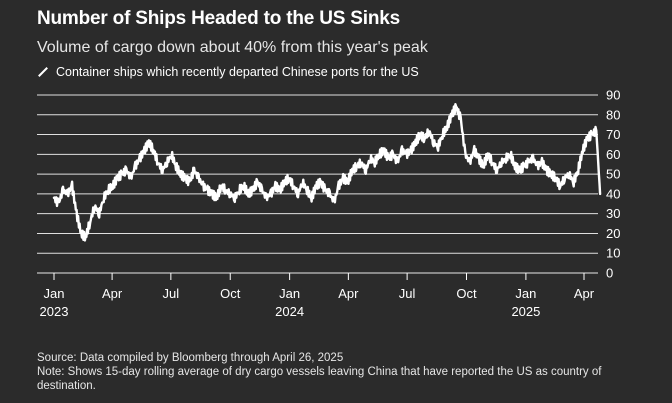 Image resolution: width=672 pixels, height=403 pixels. I want to click on x-tick-label-1: Apr, so click(112, 293).